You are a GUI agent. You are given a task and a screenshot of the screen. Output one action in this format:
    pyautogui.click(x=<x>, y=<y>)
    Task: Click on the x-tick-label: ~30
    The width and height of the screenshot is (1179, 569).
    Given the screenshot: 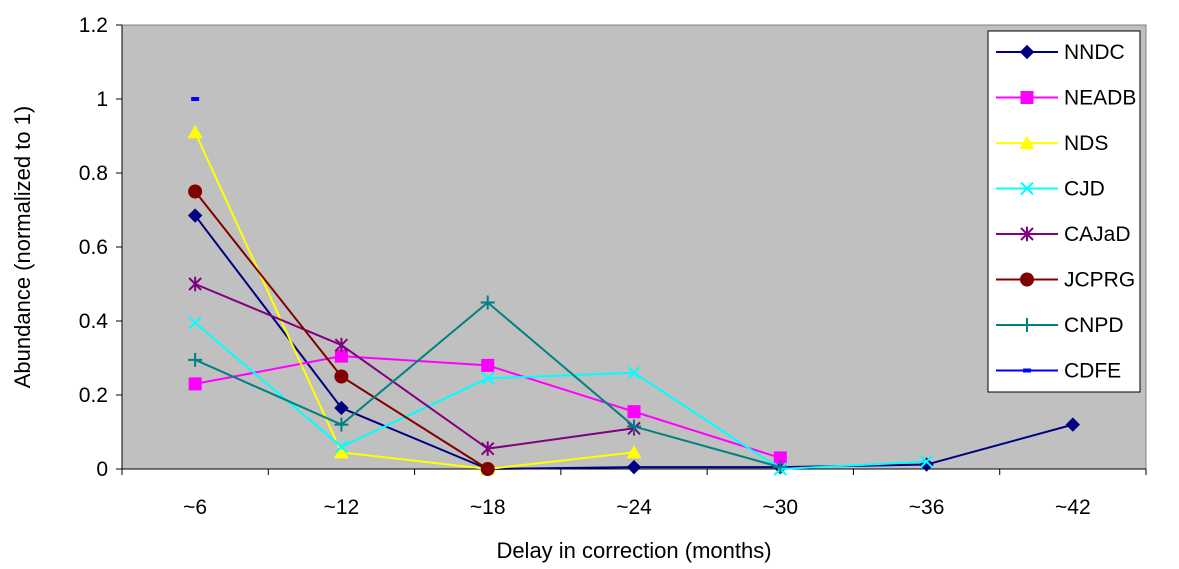 What is the action you would take?
    pyautogui.click(x=780, y=507)
    